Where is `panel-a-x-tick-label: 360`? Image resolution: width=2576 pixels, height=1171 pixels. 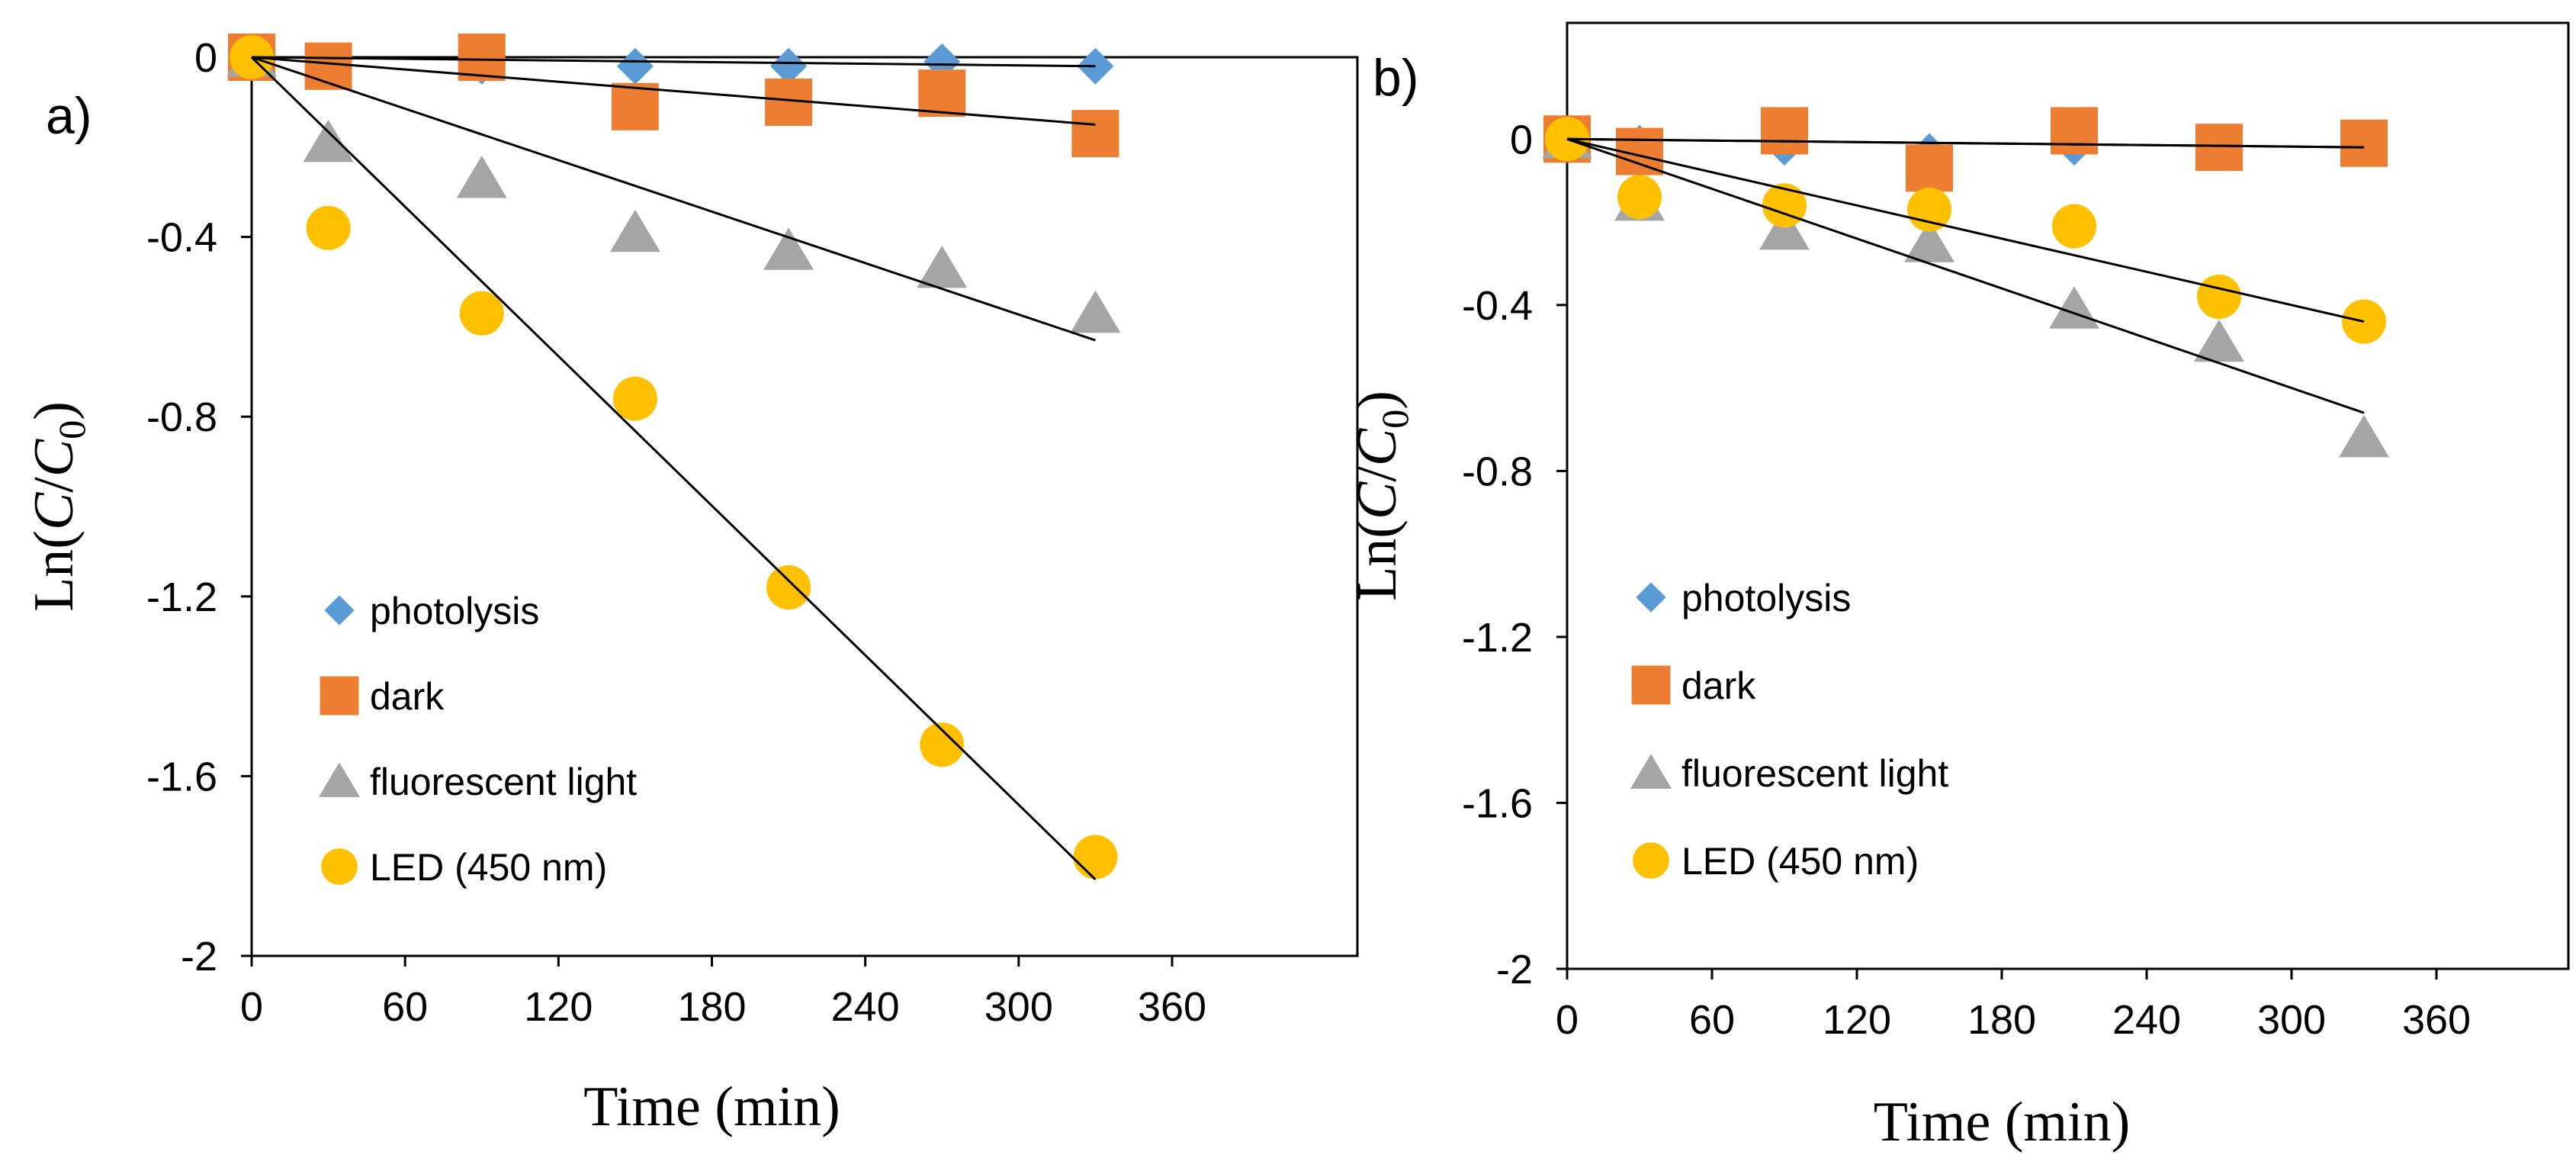 panel-a-x-tick-label: 360 is located at coordinates (1172, 1007).